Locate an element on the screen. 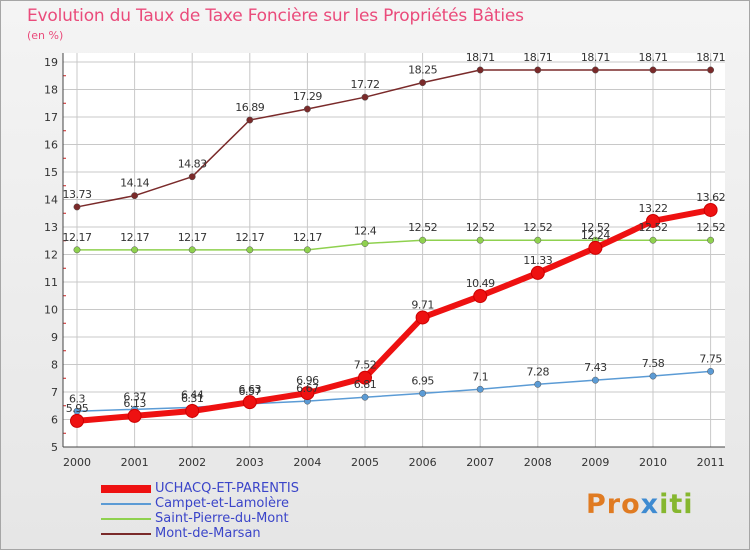 This screenshot has width=750, height=550. data-label: 11.33 is located at coordinates (537, 260).